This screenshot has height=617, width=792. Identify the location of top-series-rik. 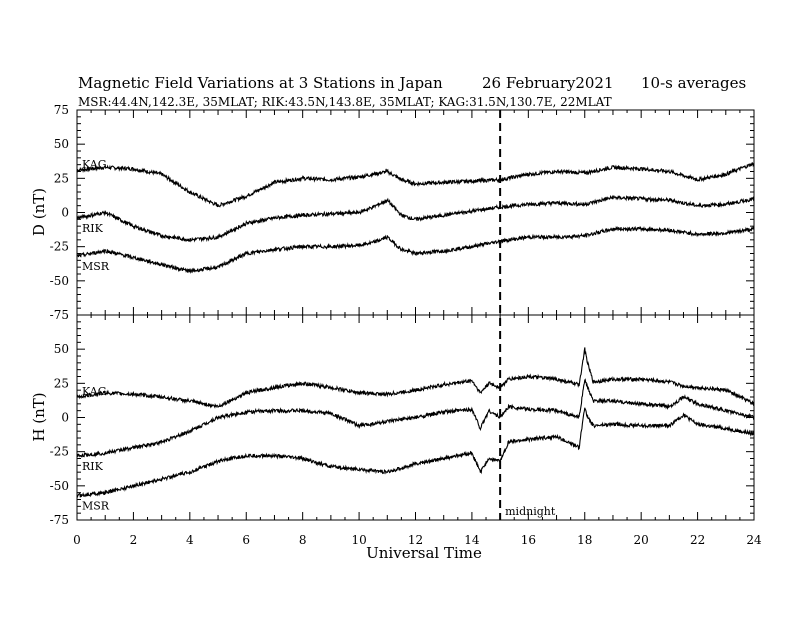
(415, 218).